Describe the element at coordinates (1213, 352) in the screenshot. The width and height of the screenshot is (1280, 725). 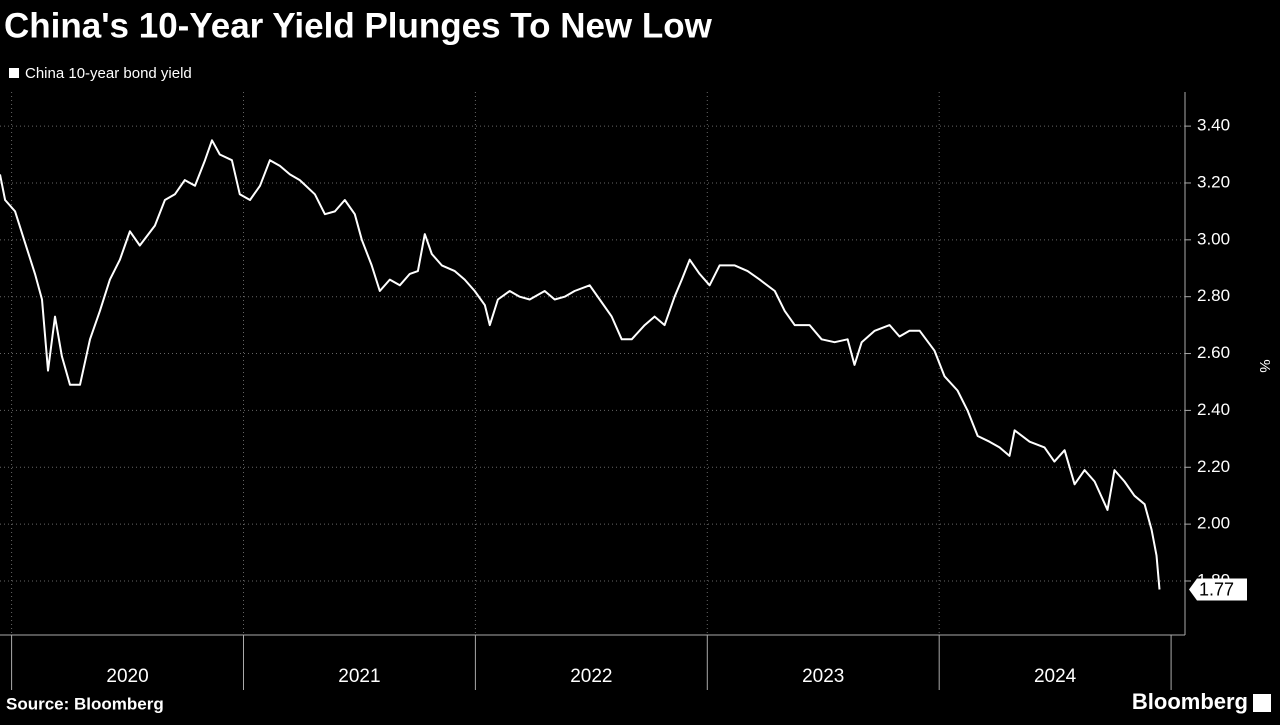
I see `y-tick-label: 2.60` at that location.